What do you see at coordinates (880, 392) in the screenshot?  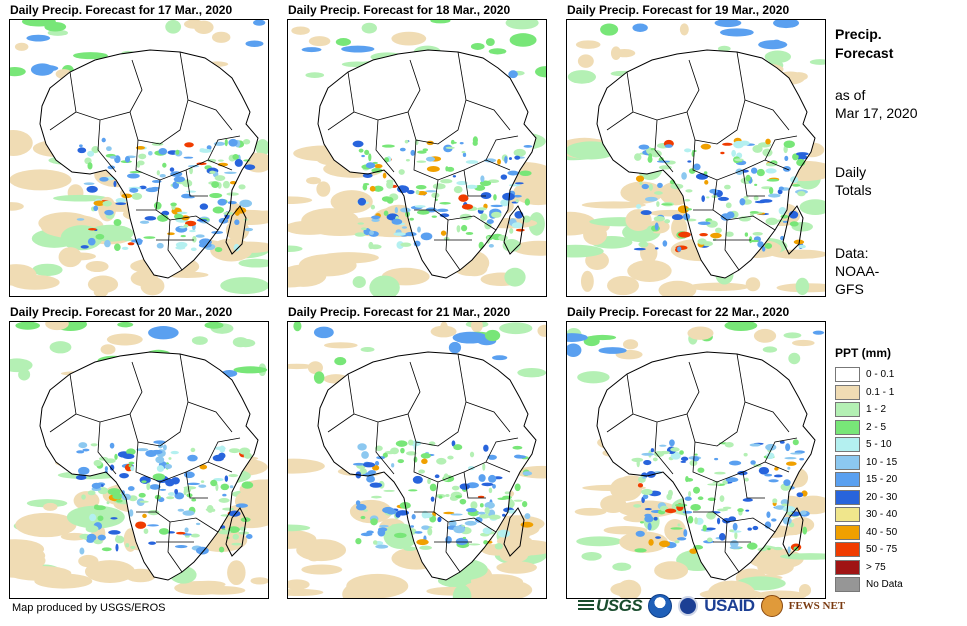 I see `legend-label: 0.1 - 1` at bounding box center [880, 392].